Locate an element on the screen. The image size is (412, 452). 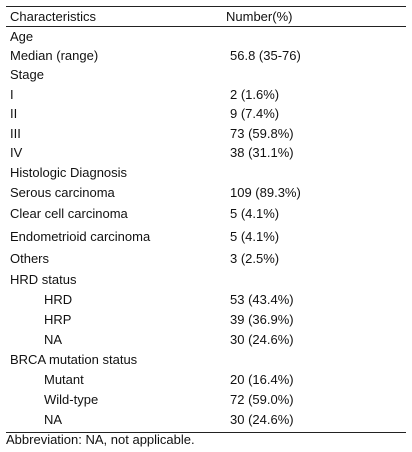
row-label: Age is located at coordinates (22, 36).